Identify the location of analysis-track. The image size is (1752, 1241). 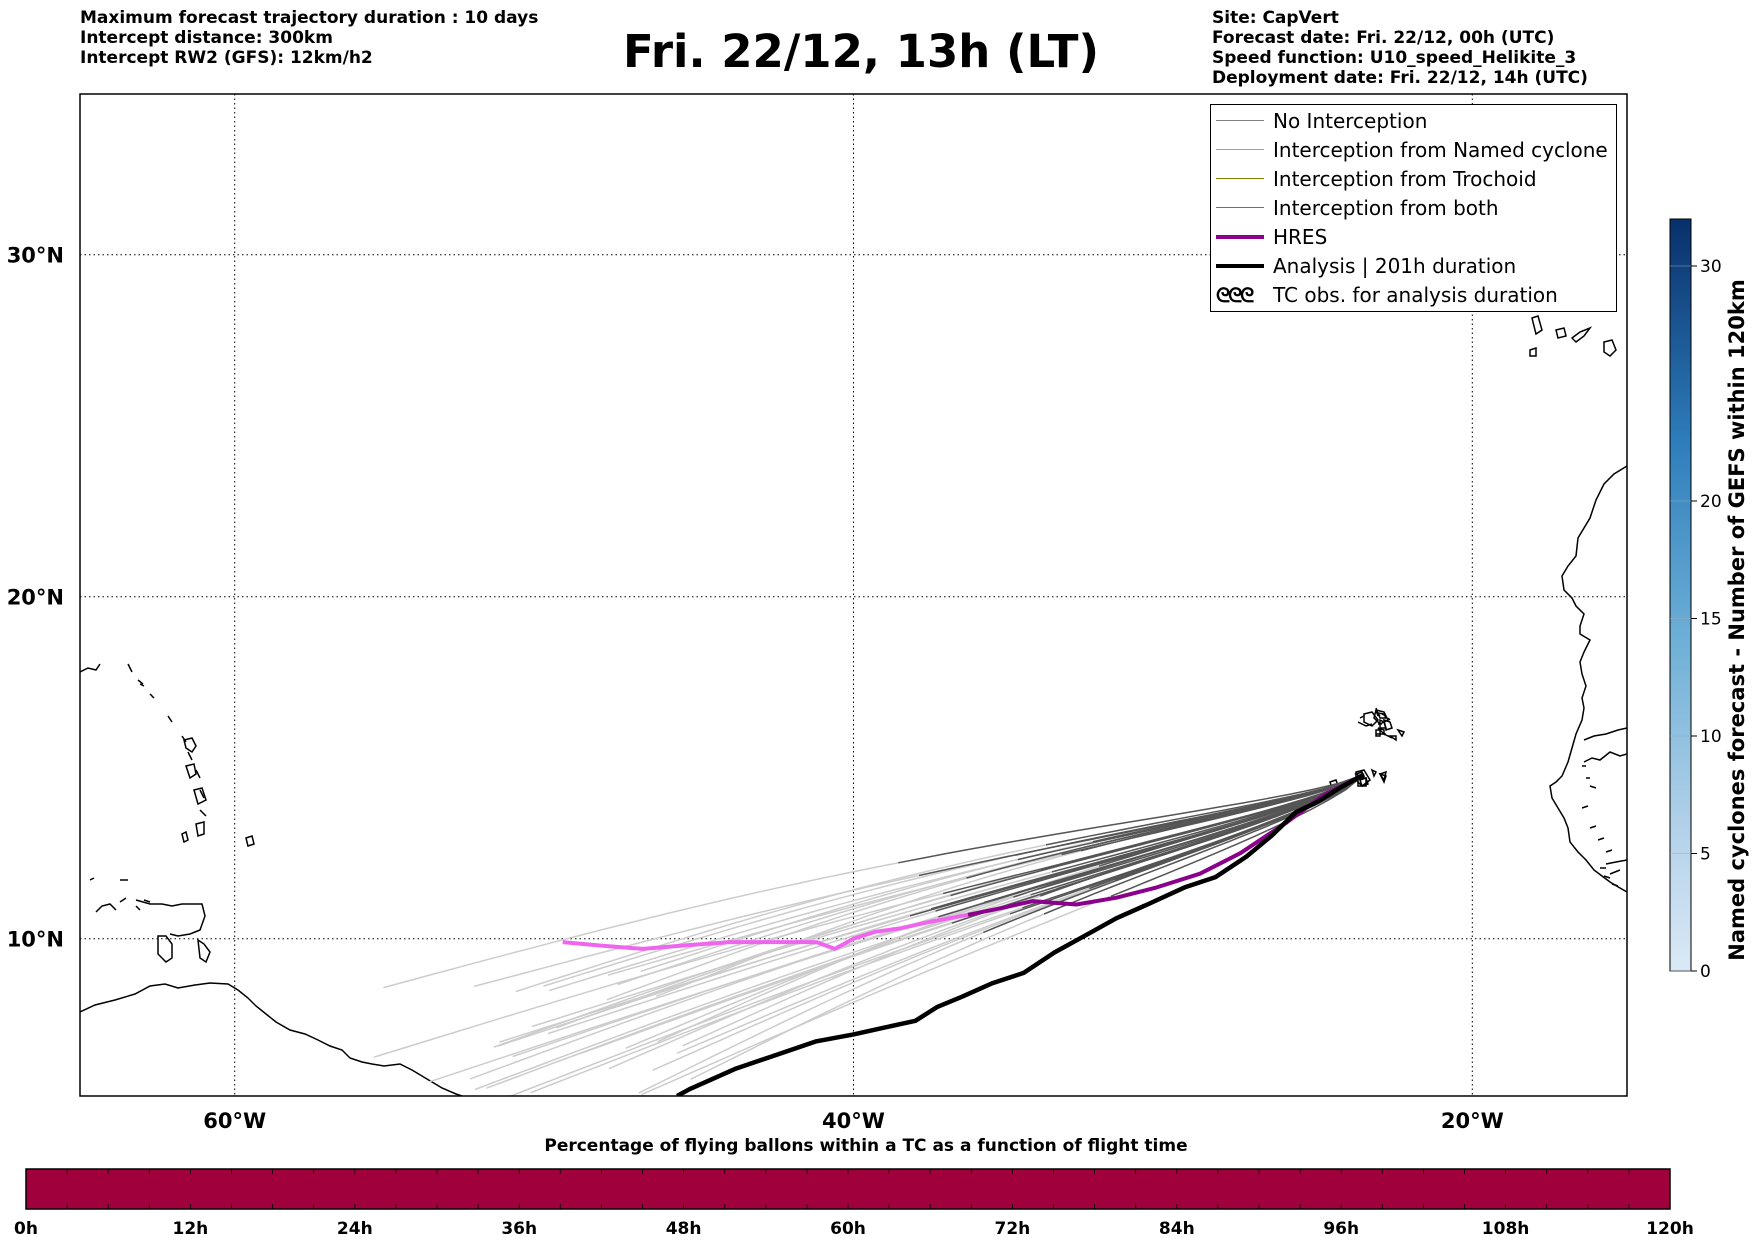
(1021, 934).